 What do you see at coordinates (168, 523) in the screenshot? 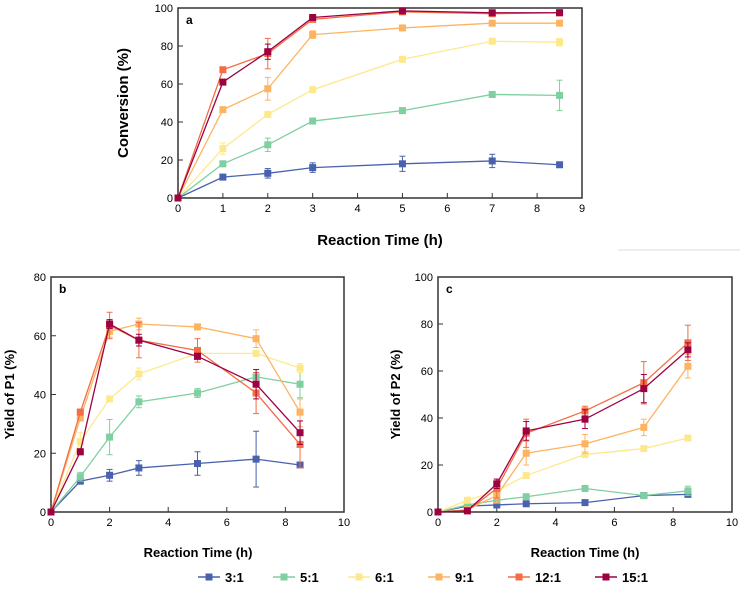
I see `x-tick-label: 4` at bounding box center [168, 523].